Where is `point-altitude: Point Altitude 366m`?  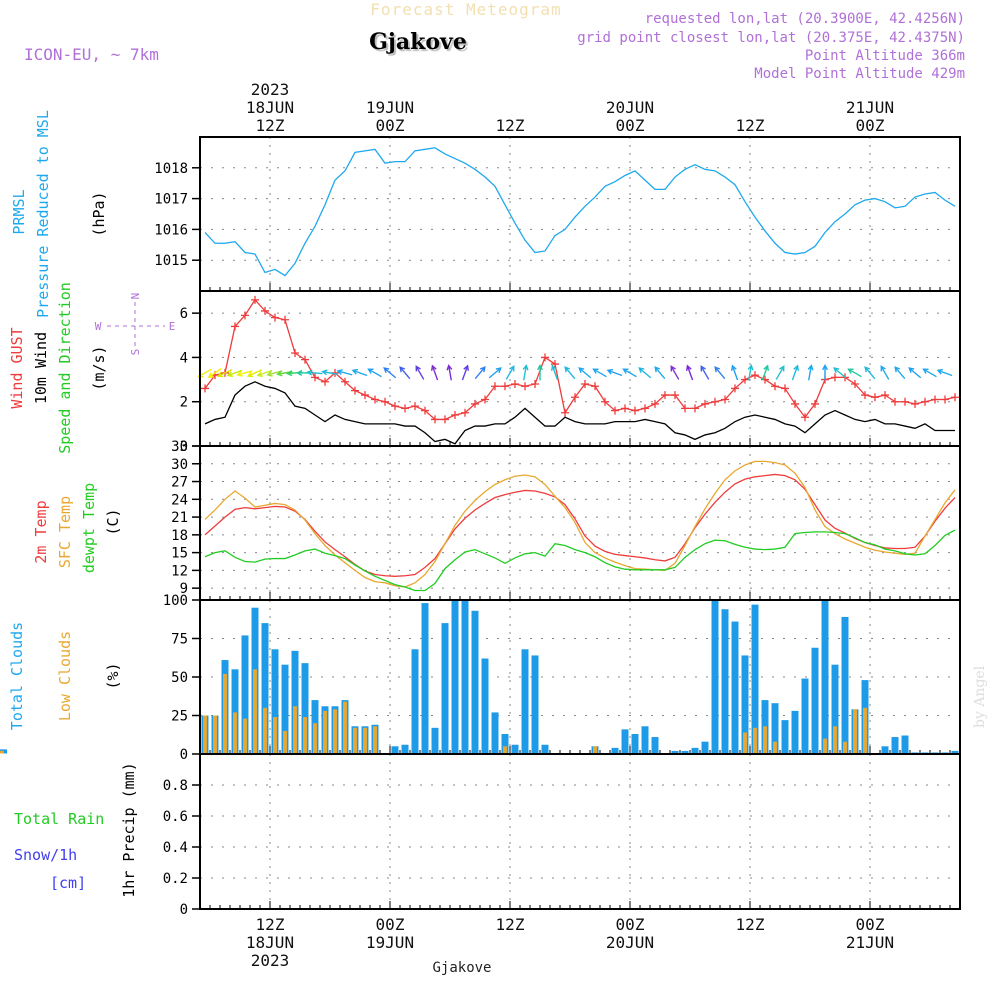
point-altitude: Point Altitude 366m is located at coordinates (885, 56).